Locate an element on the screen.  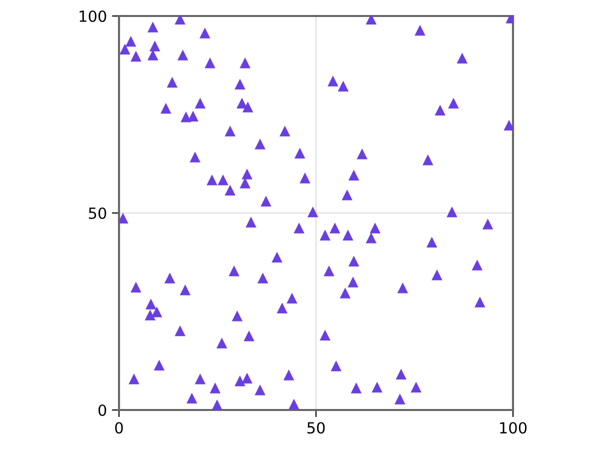
y-tick-label: 50 is located at coordinates (97, 213).